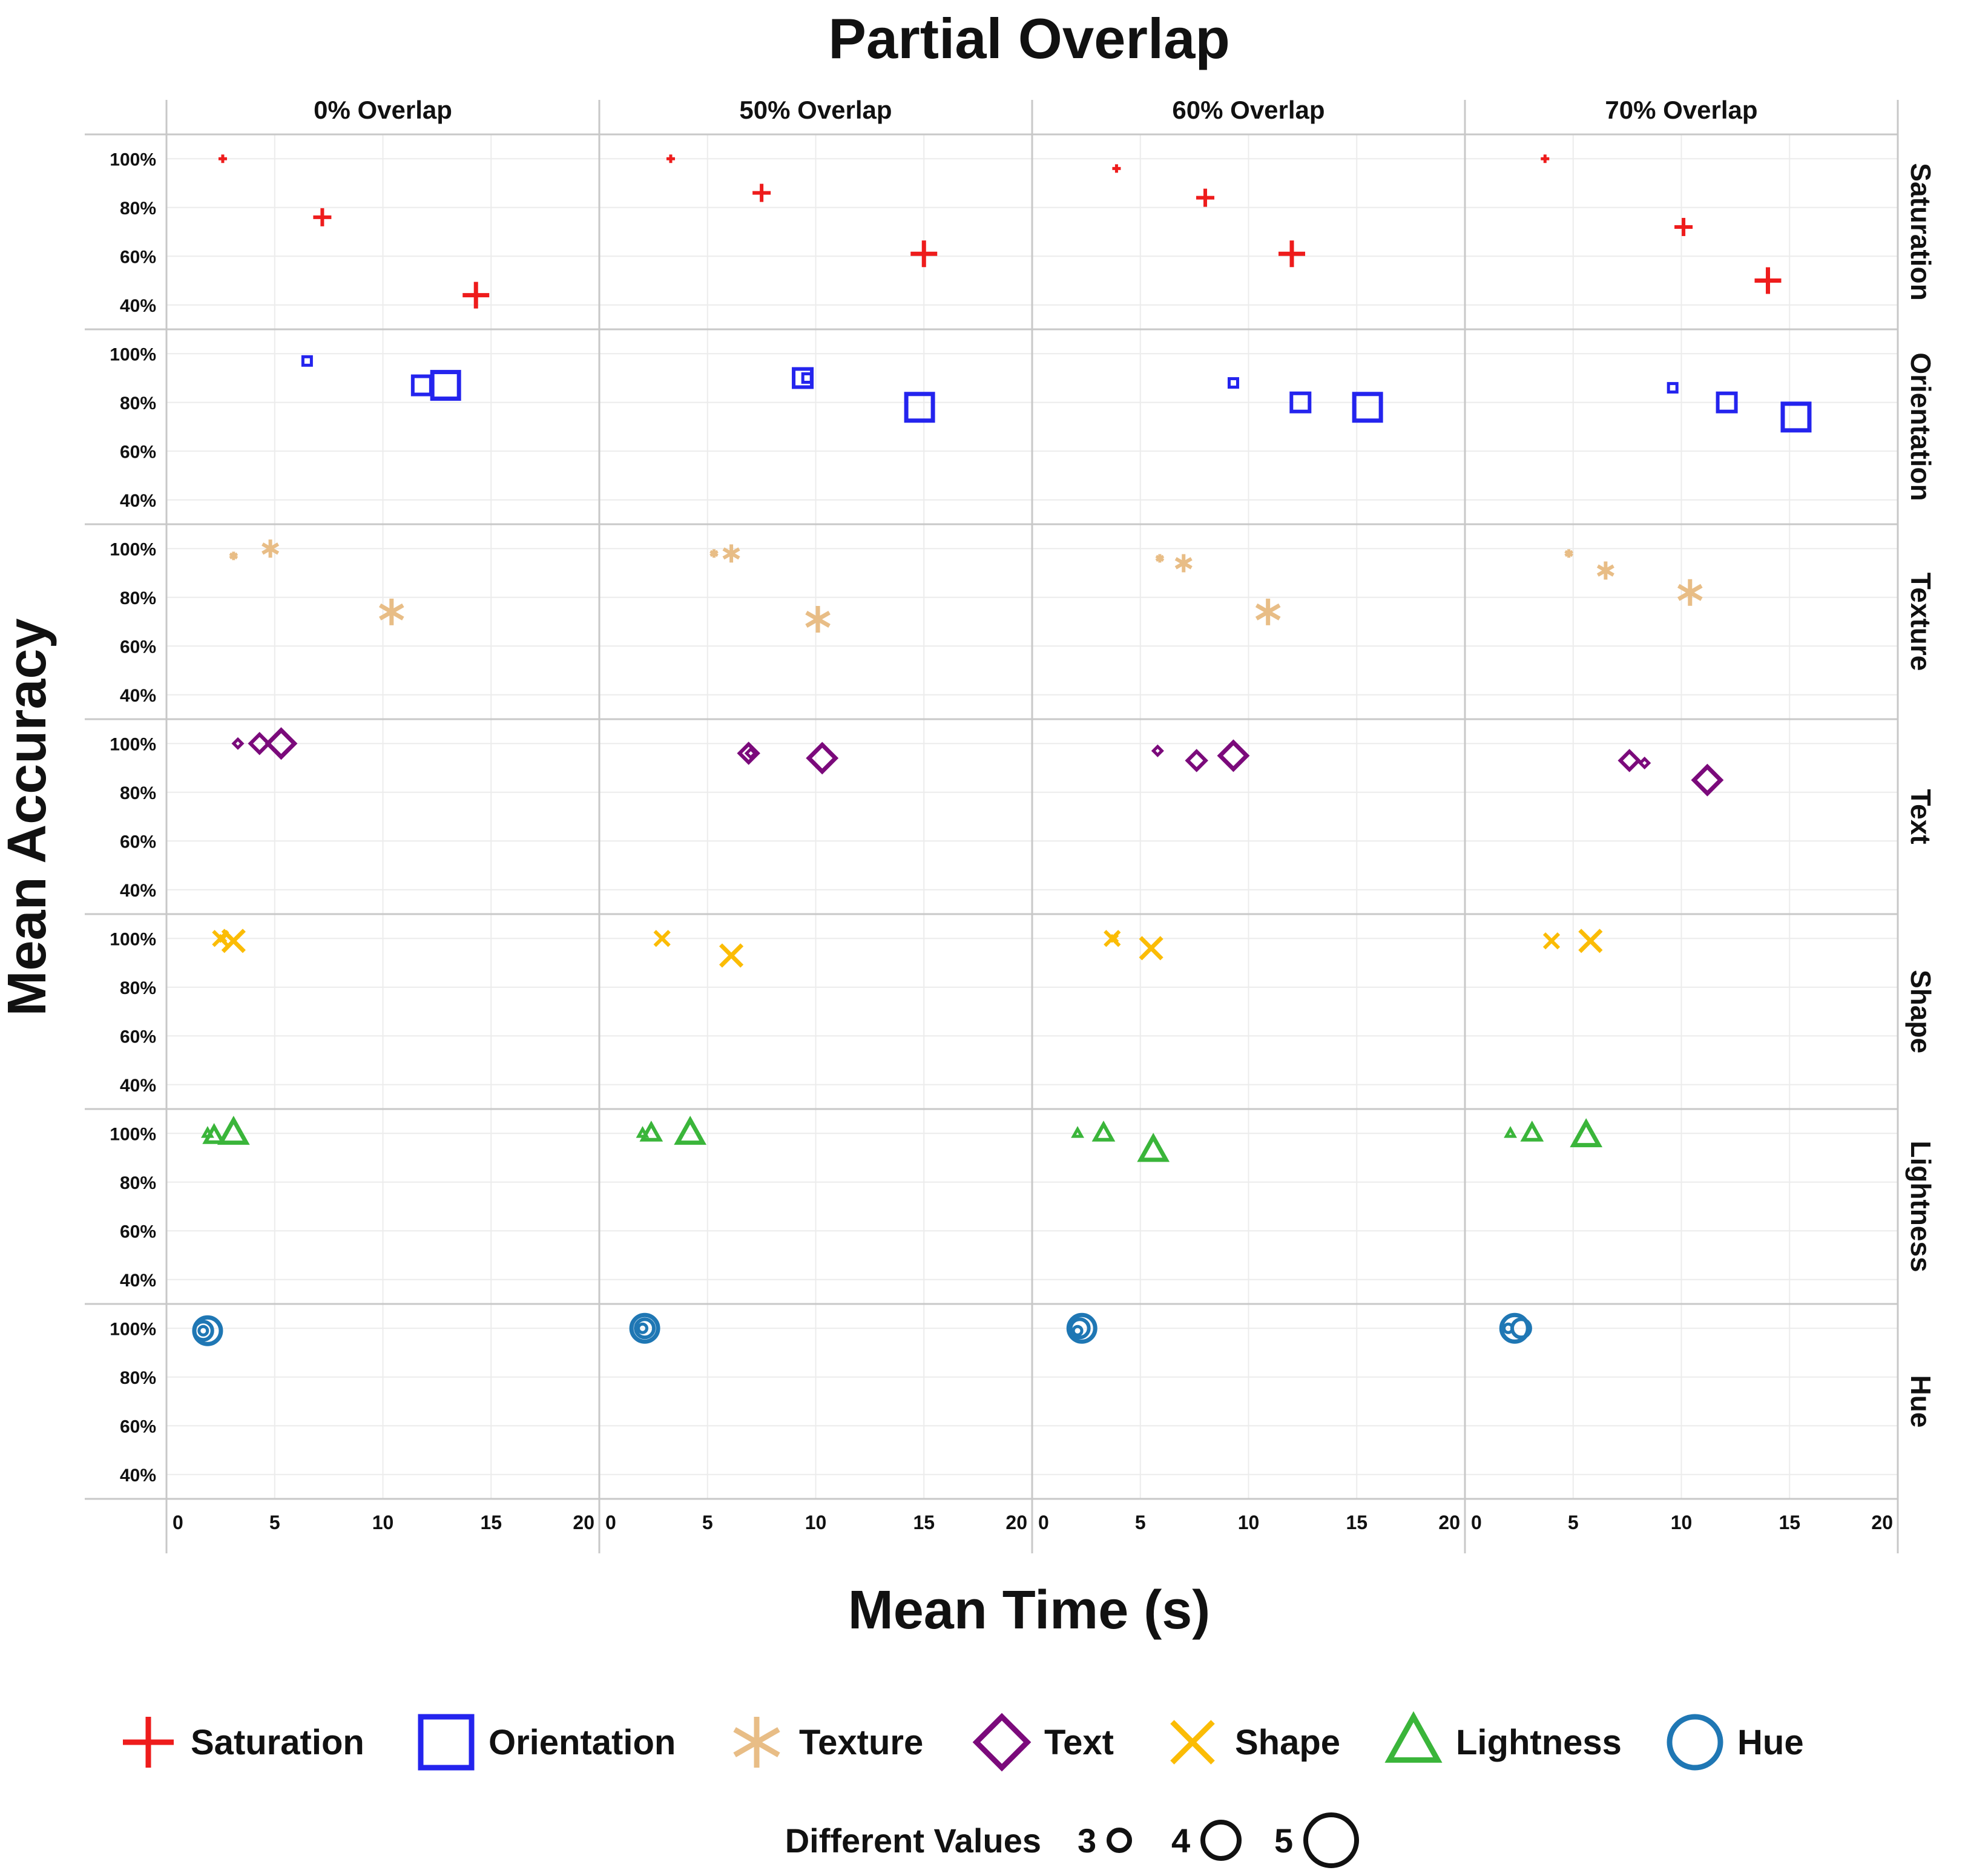 This screenshot has height=1876, width=1968. What do you see at coordinates (582, 1742) in the screenshot?
I see `legend-label: Orientation` at bounding box center [582, 1742].